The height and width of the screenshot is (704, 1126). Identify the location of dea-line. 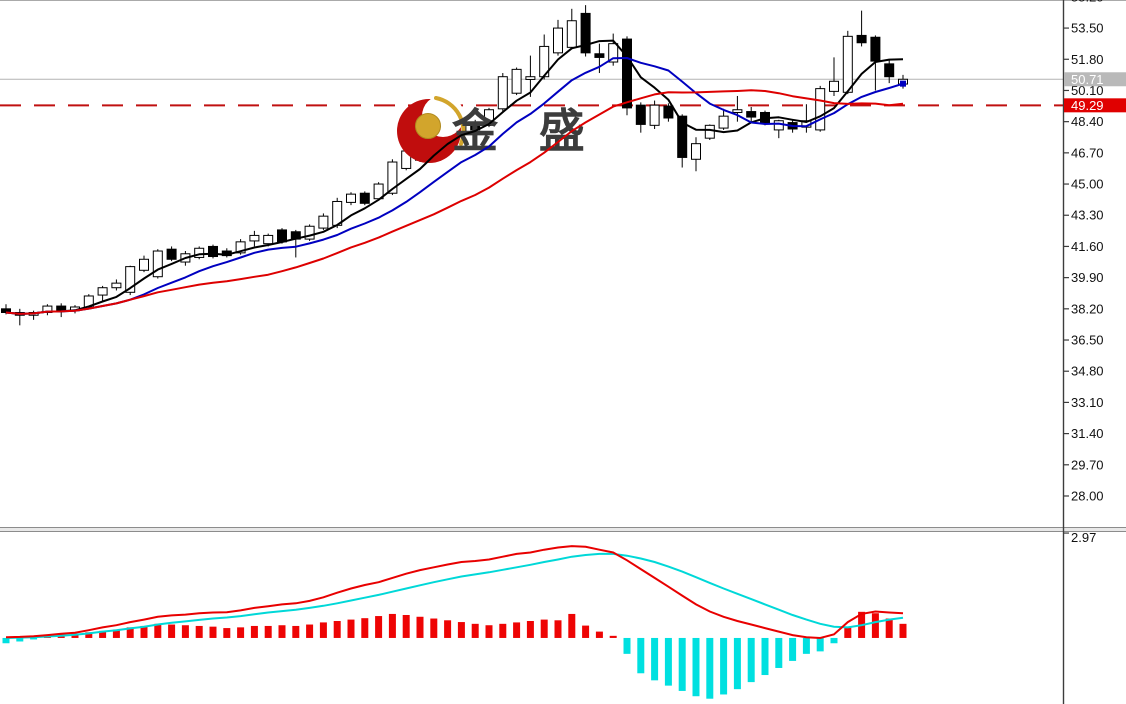
(454, 595).